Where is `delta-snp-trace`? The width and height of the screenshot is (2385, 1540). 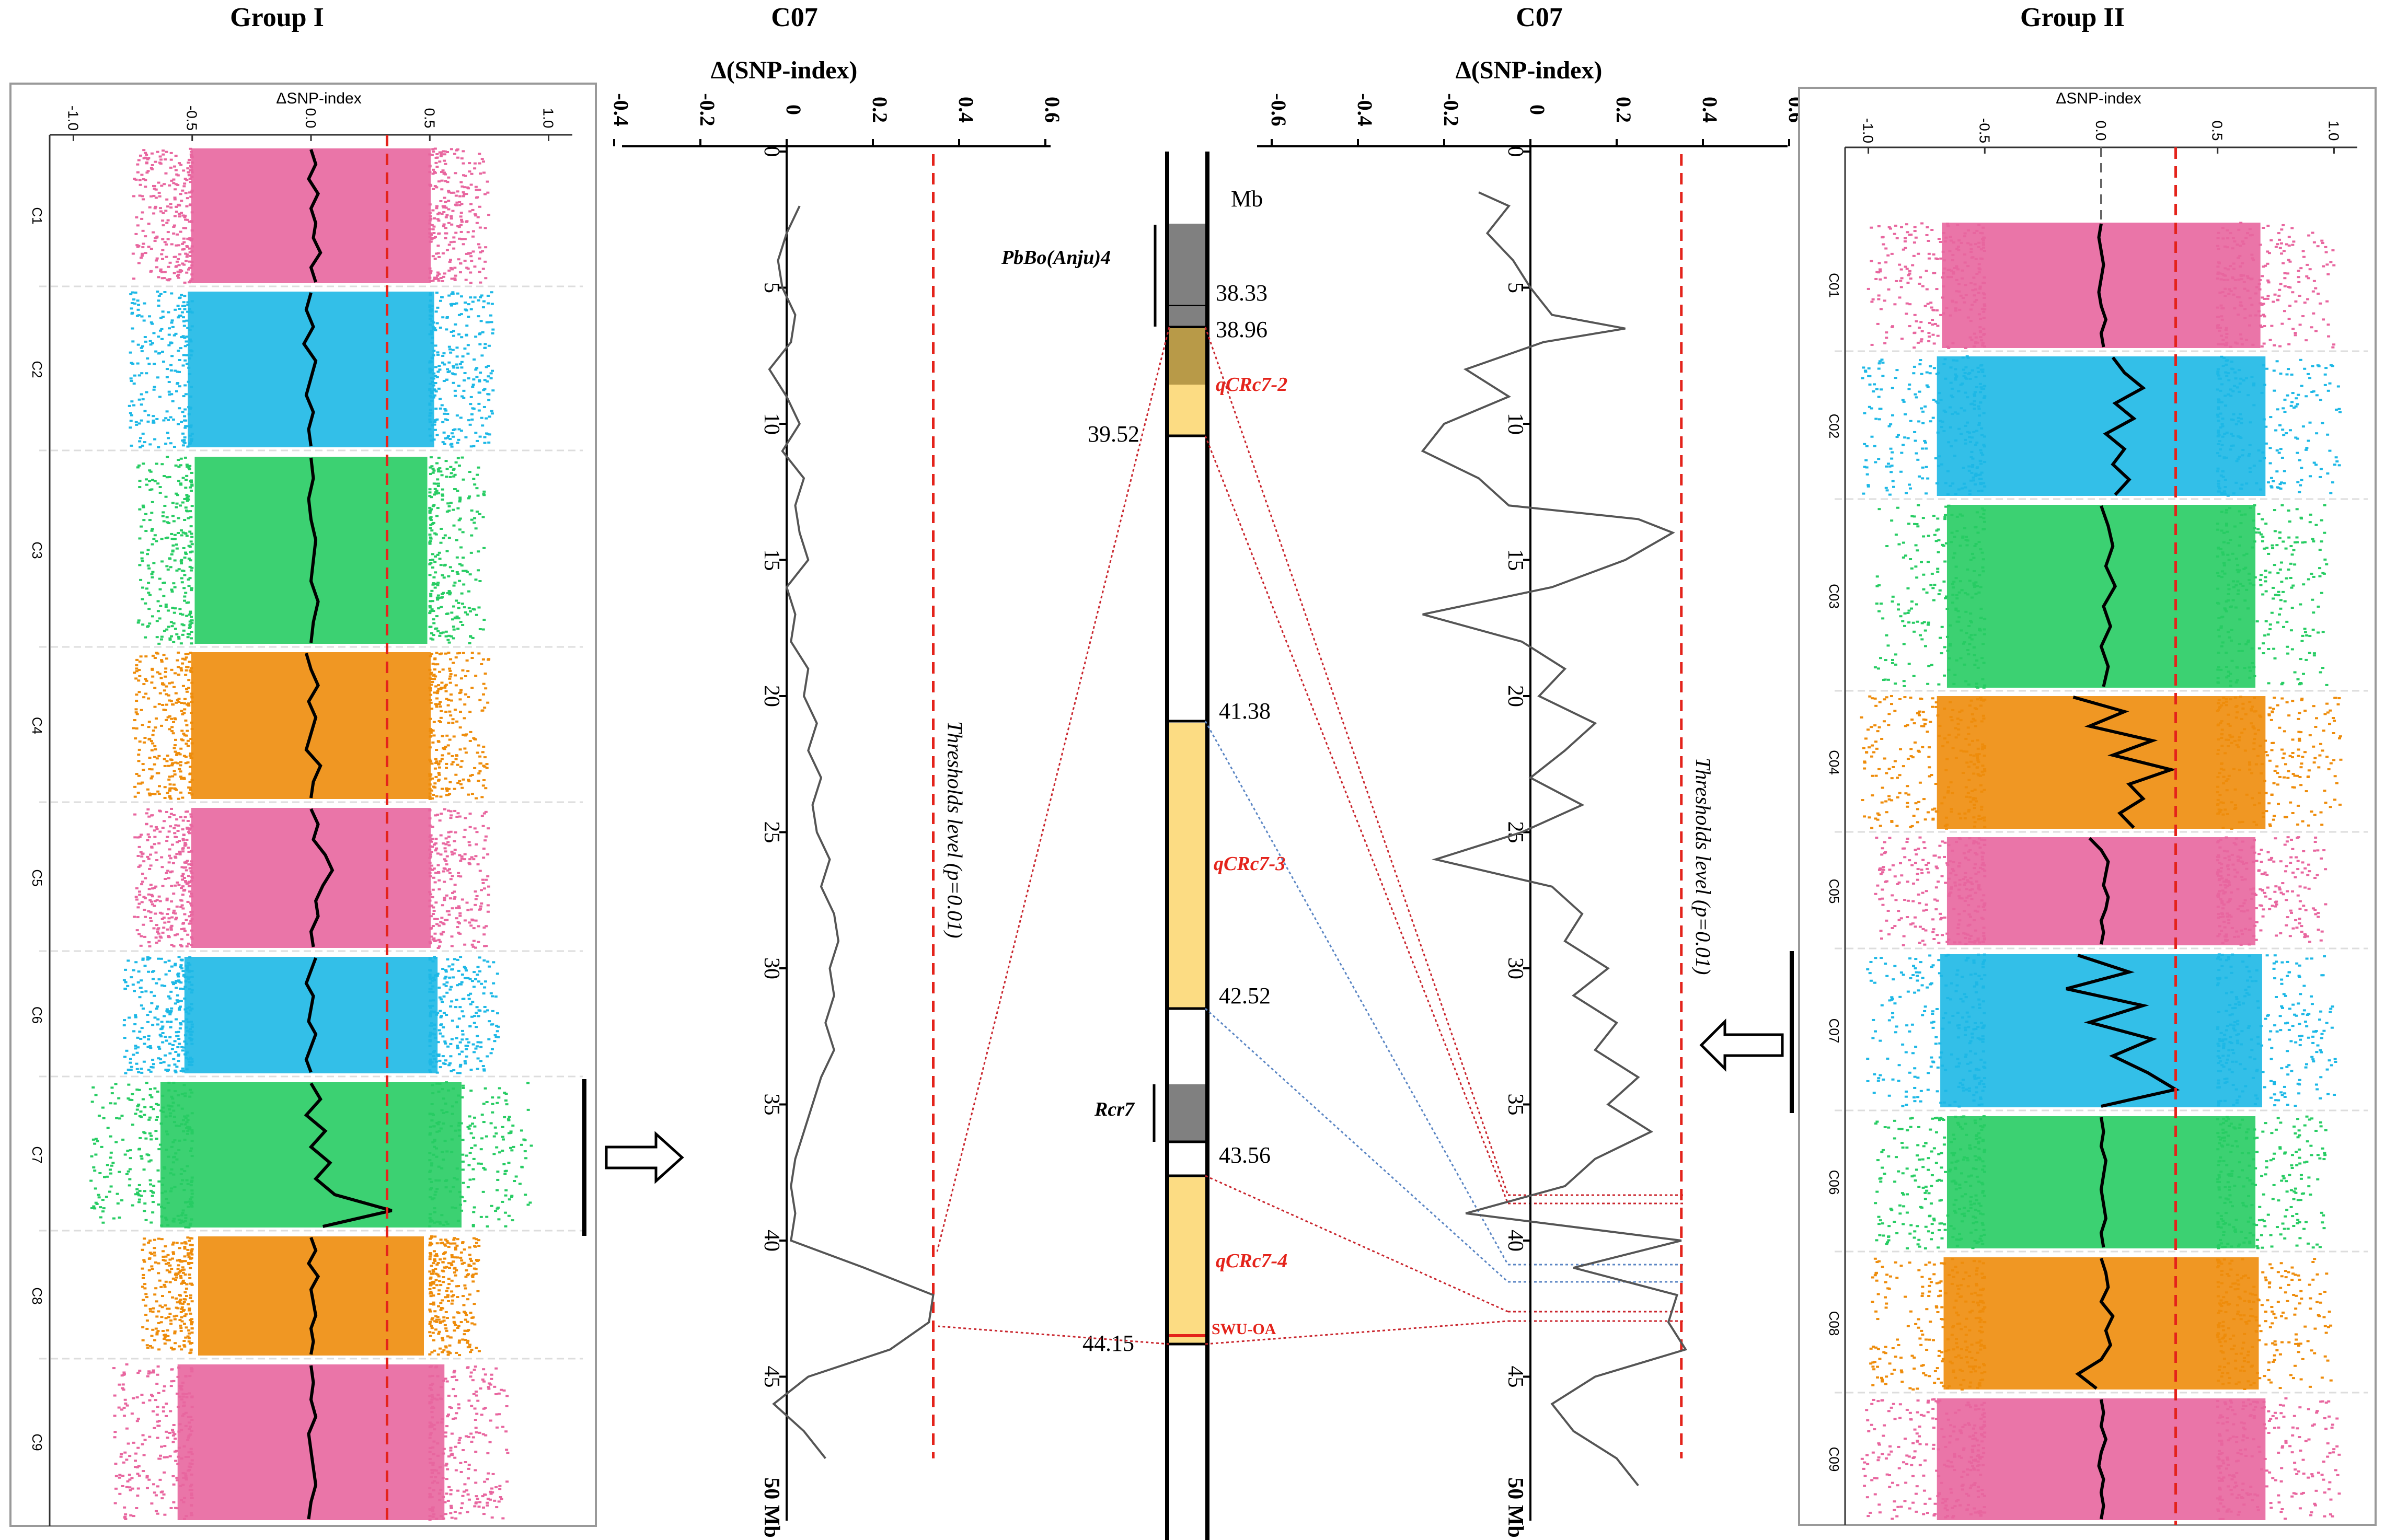 delta-snp-trace is located at coordinates (313, 550).